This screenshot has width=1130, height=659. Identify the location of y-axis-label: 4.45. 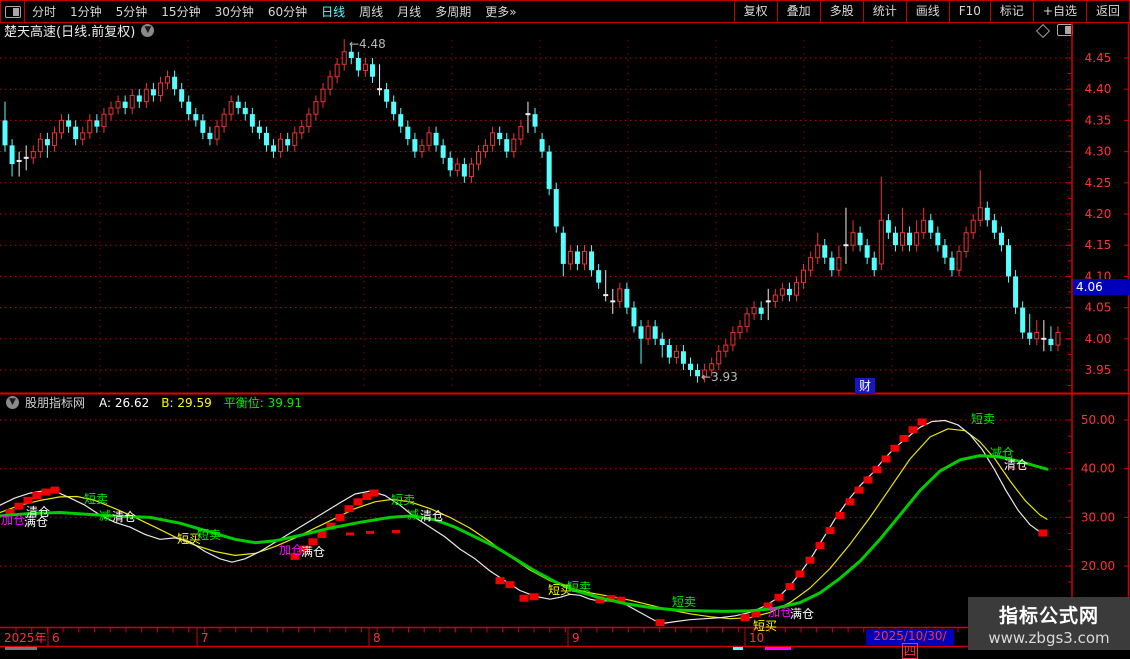
(1098, 58).